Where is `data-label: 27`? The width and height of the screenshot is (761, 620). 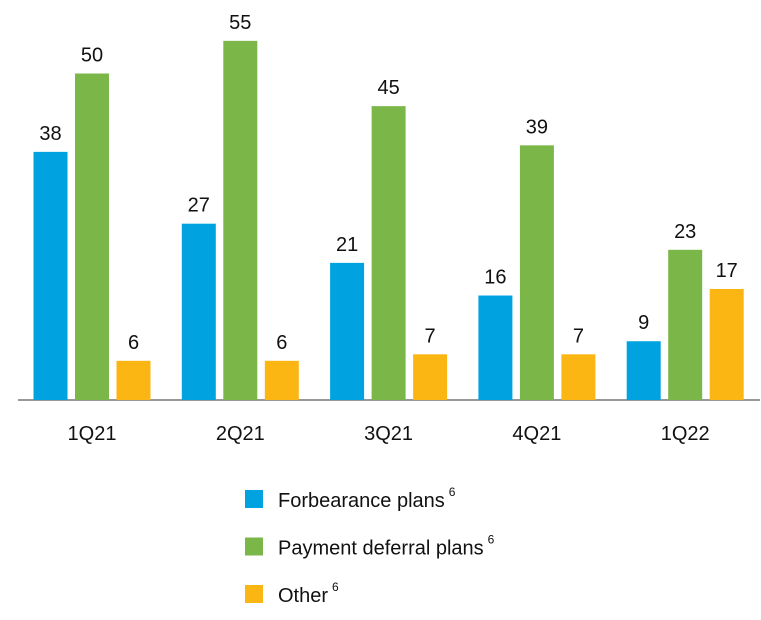
data-label: 27 is located at coordinates (199, 206).